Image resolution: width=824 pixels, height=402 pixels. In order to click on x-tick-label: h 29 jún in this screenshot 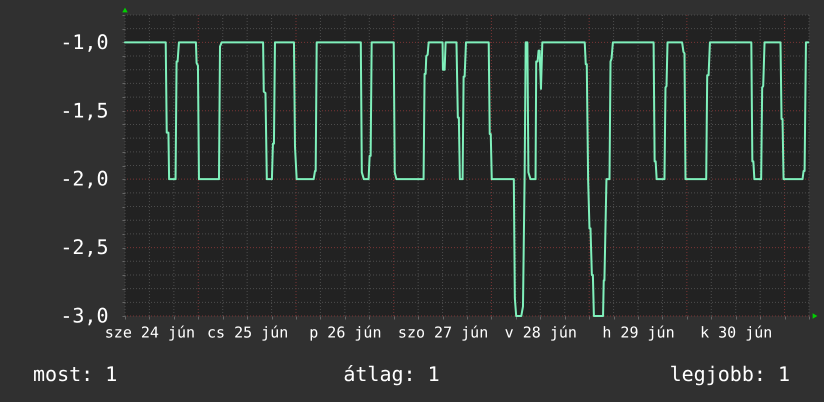, I will do `click(638, 333)`.